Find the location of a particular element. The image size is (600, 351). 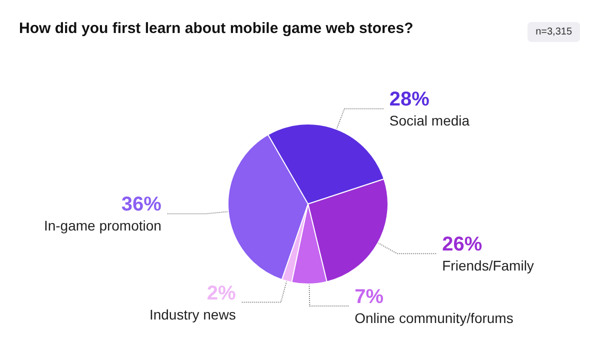

slice-label: In-game promotion is located at coordinates (103, 226).